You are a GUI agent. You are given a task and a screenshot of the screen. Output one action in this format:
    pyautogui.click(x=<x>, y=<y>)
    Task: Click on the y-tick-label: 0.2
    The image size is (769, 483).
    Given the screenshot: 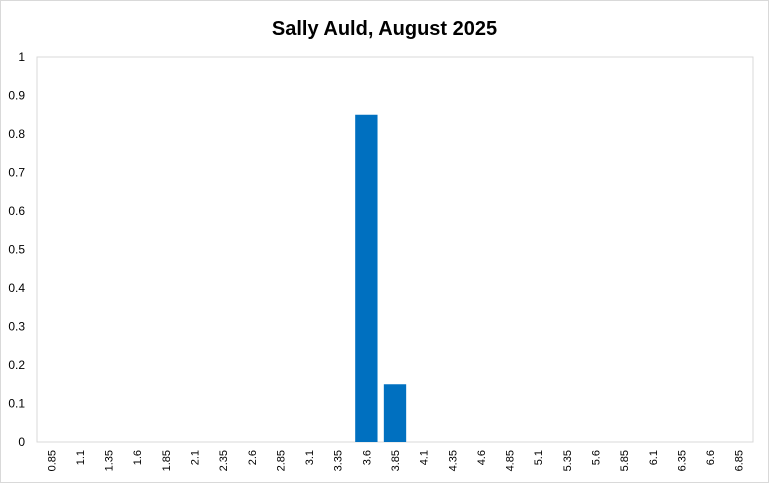 What is the action you would take?
    pyautogui.click(x=16, y=365)
    